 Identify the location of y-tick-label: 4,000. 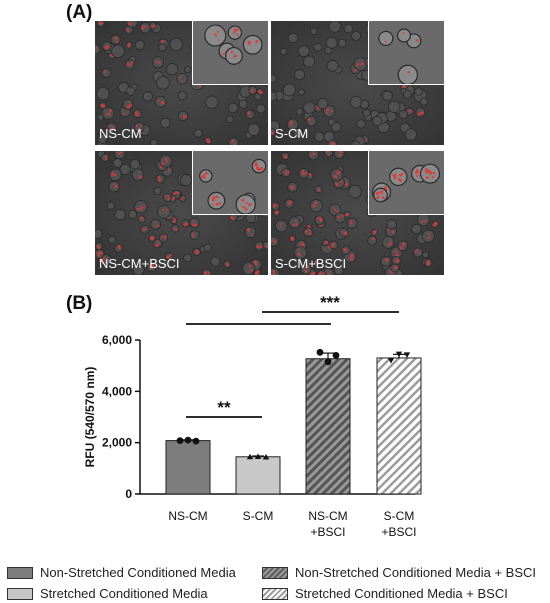
(117, 391).